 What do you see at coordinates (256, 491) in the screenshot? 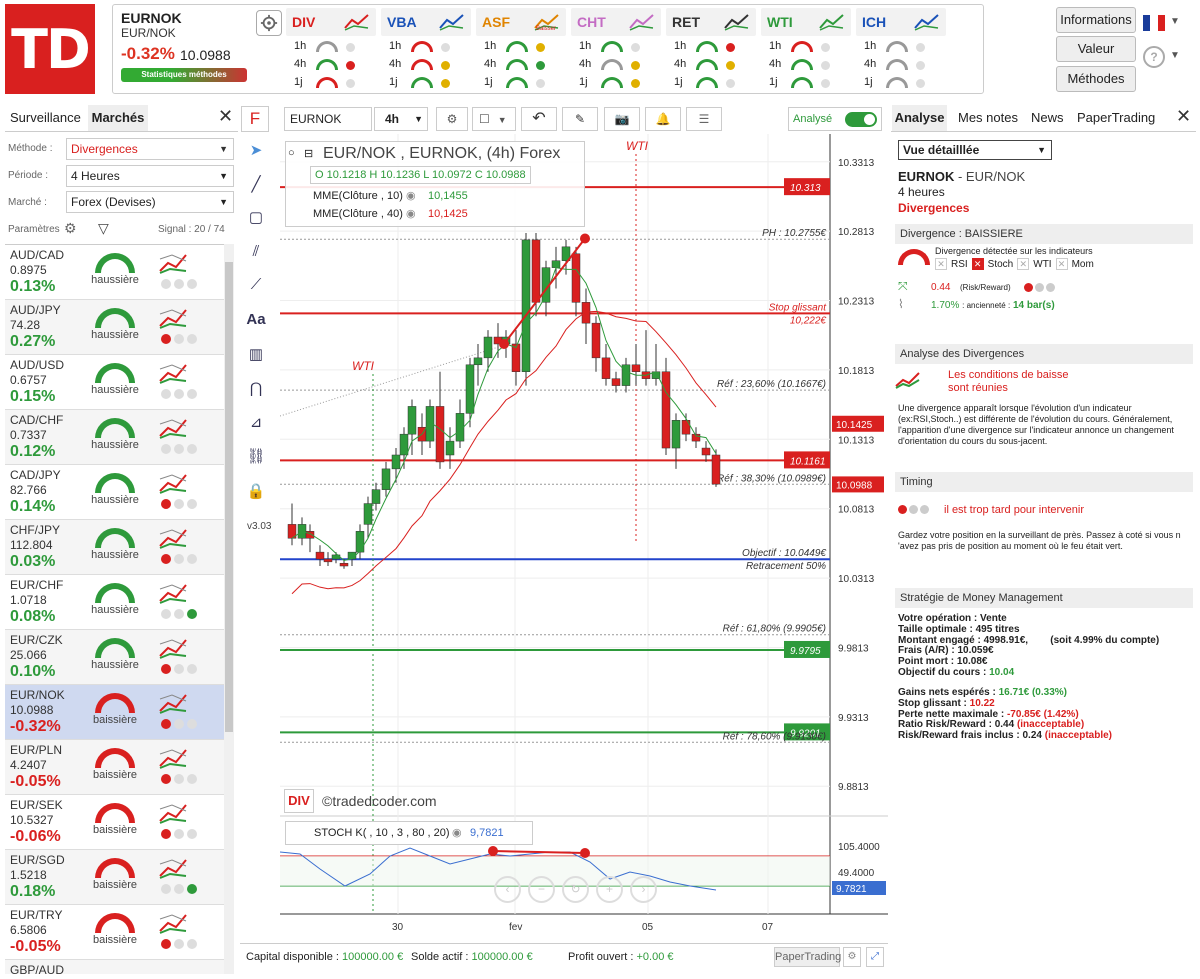
I see `lock-tool-icon: 🔒` at bounding box center [256, 491].